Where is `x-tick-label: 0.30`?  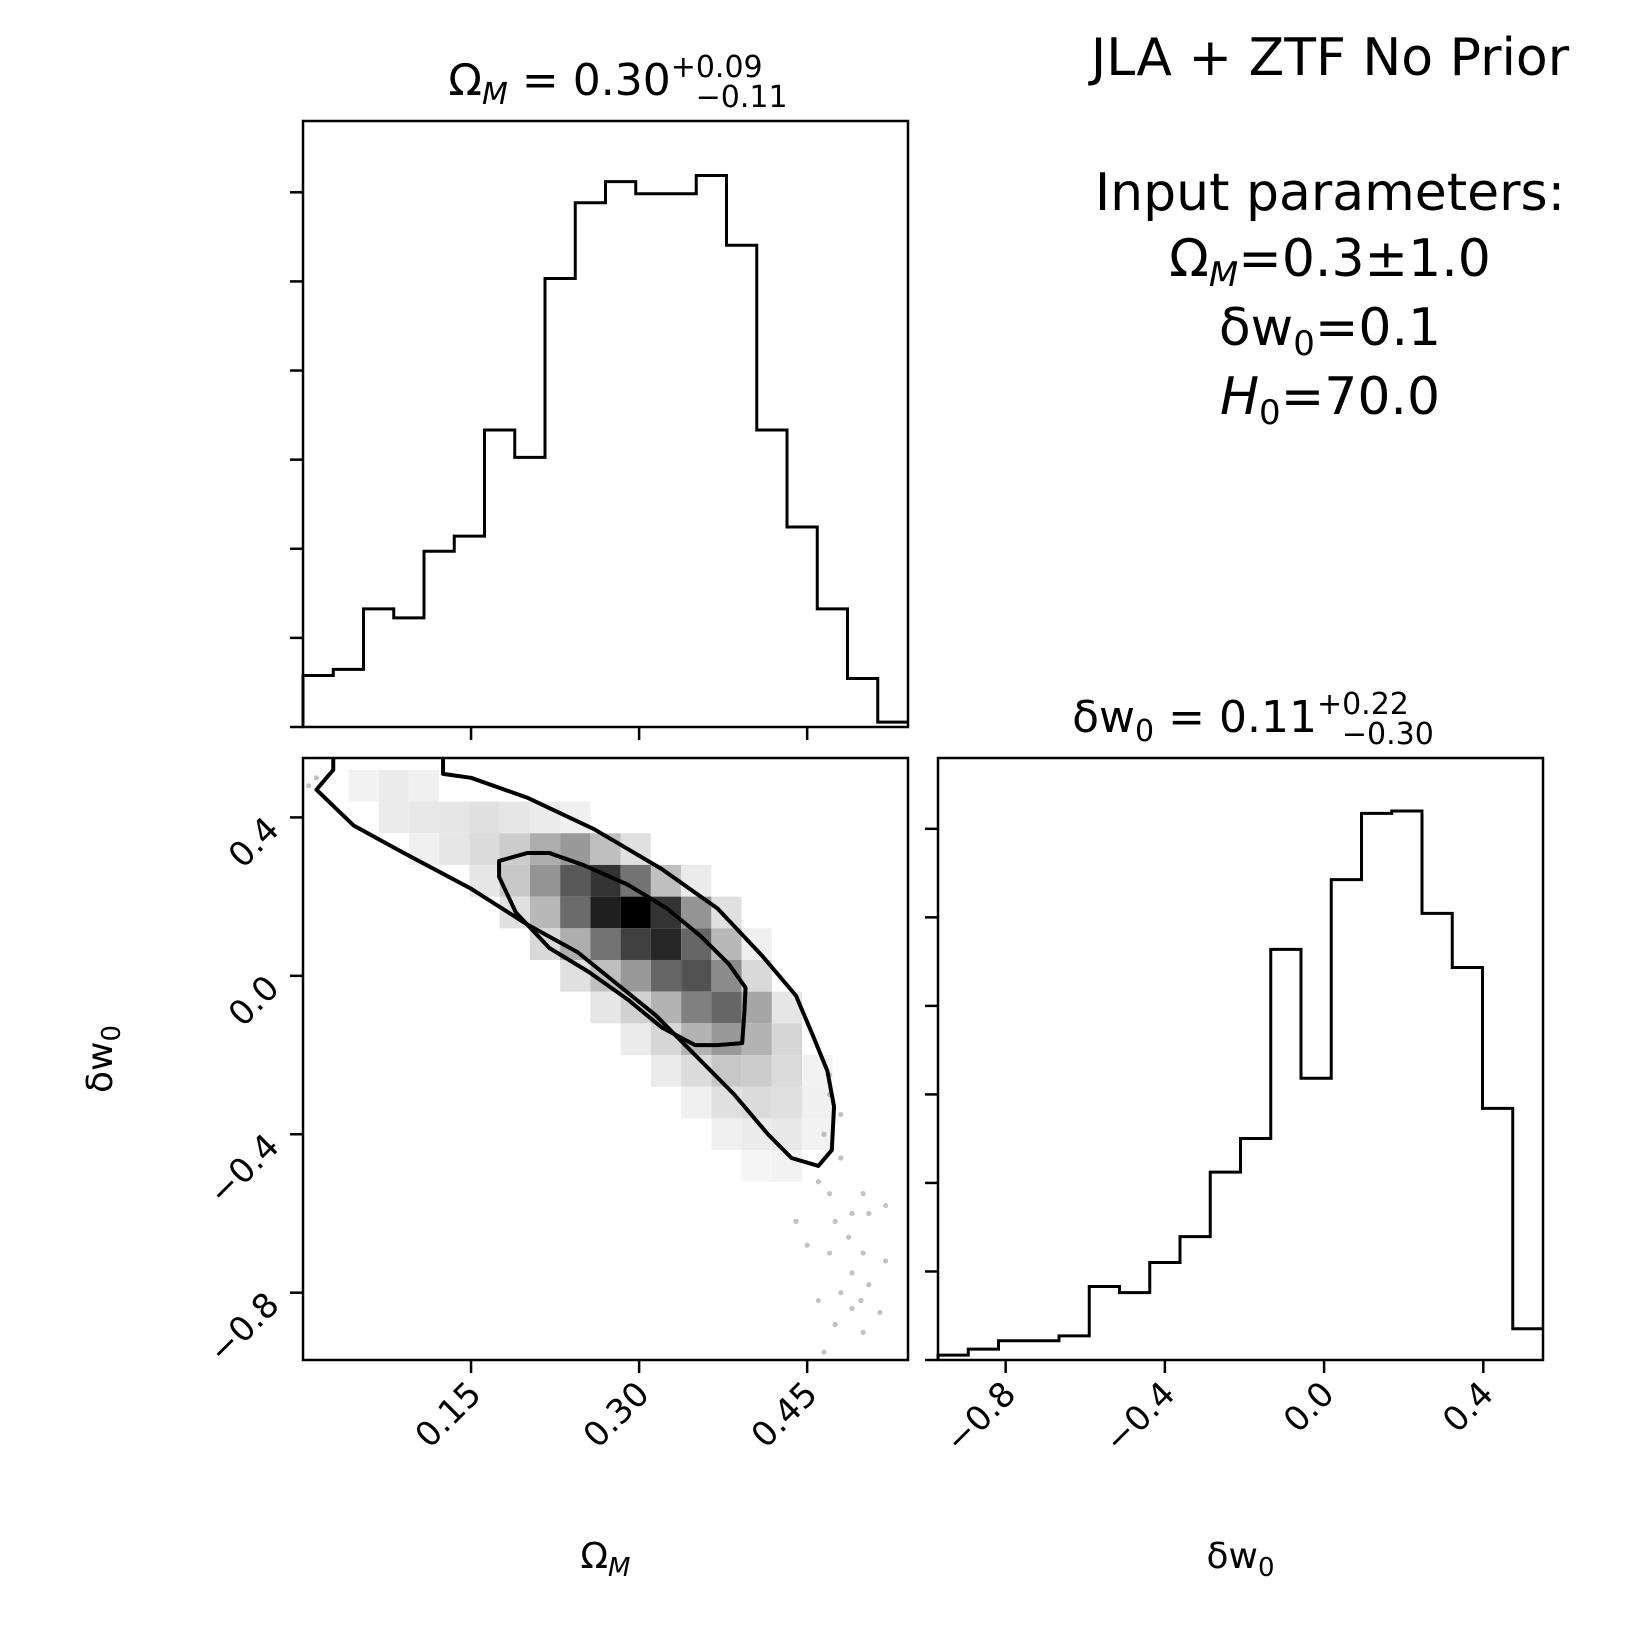 x-tick-label: 0.30 is located at coordinates (617, 1415).